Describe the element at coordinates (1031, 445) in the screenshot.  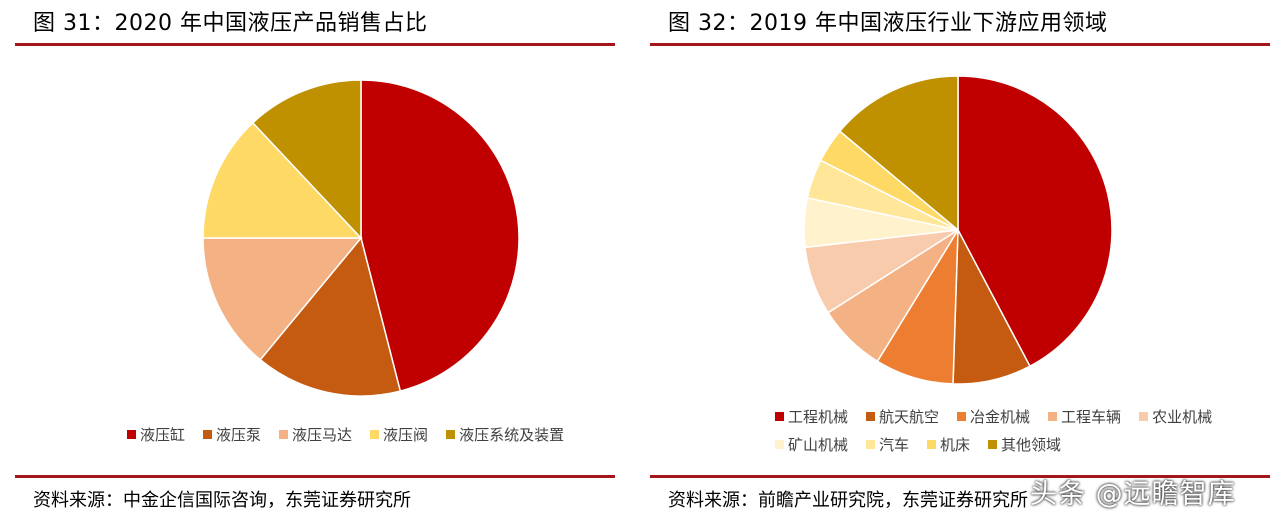
I see `legend-label: 其他领域` at that location.